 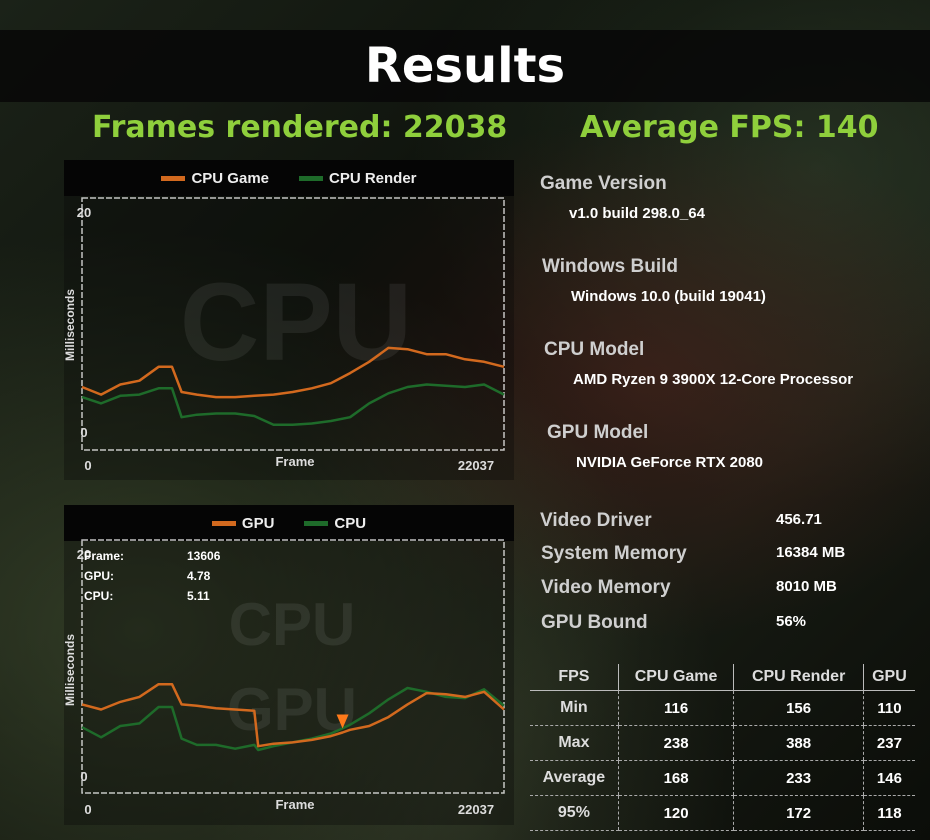 What do you see at coordinates (596, 520) in the screenshot?
I see `video-driver-label: Video Driver` at bounding box center [596, 520].